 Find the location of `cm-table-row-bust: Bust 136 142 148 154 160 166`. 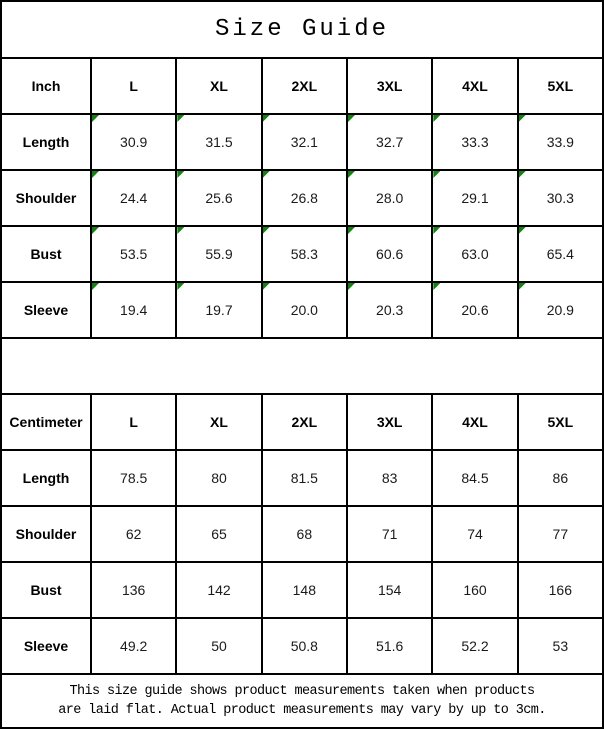

cm-table-row-bust: Bust 136 142 148 154 160 166 is located at coordinates (302, 589).